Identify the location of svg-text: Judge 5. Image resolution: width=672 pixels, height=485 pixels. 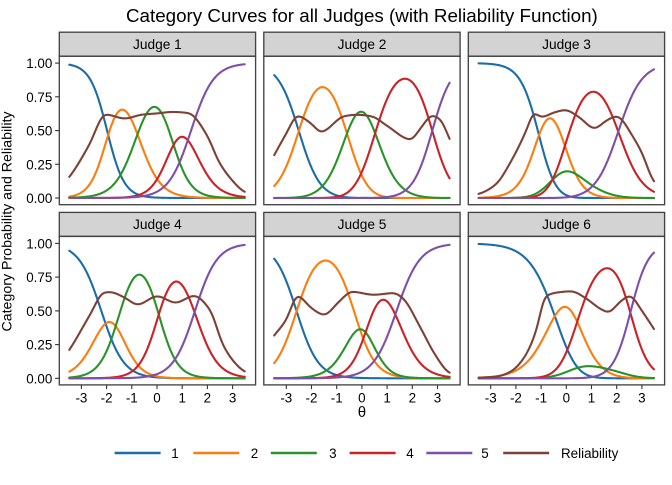
(362, 224).